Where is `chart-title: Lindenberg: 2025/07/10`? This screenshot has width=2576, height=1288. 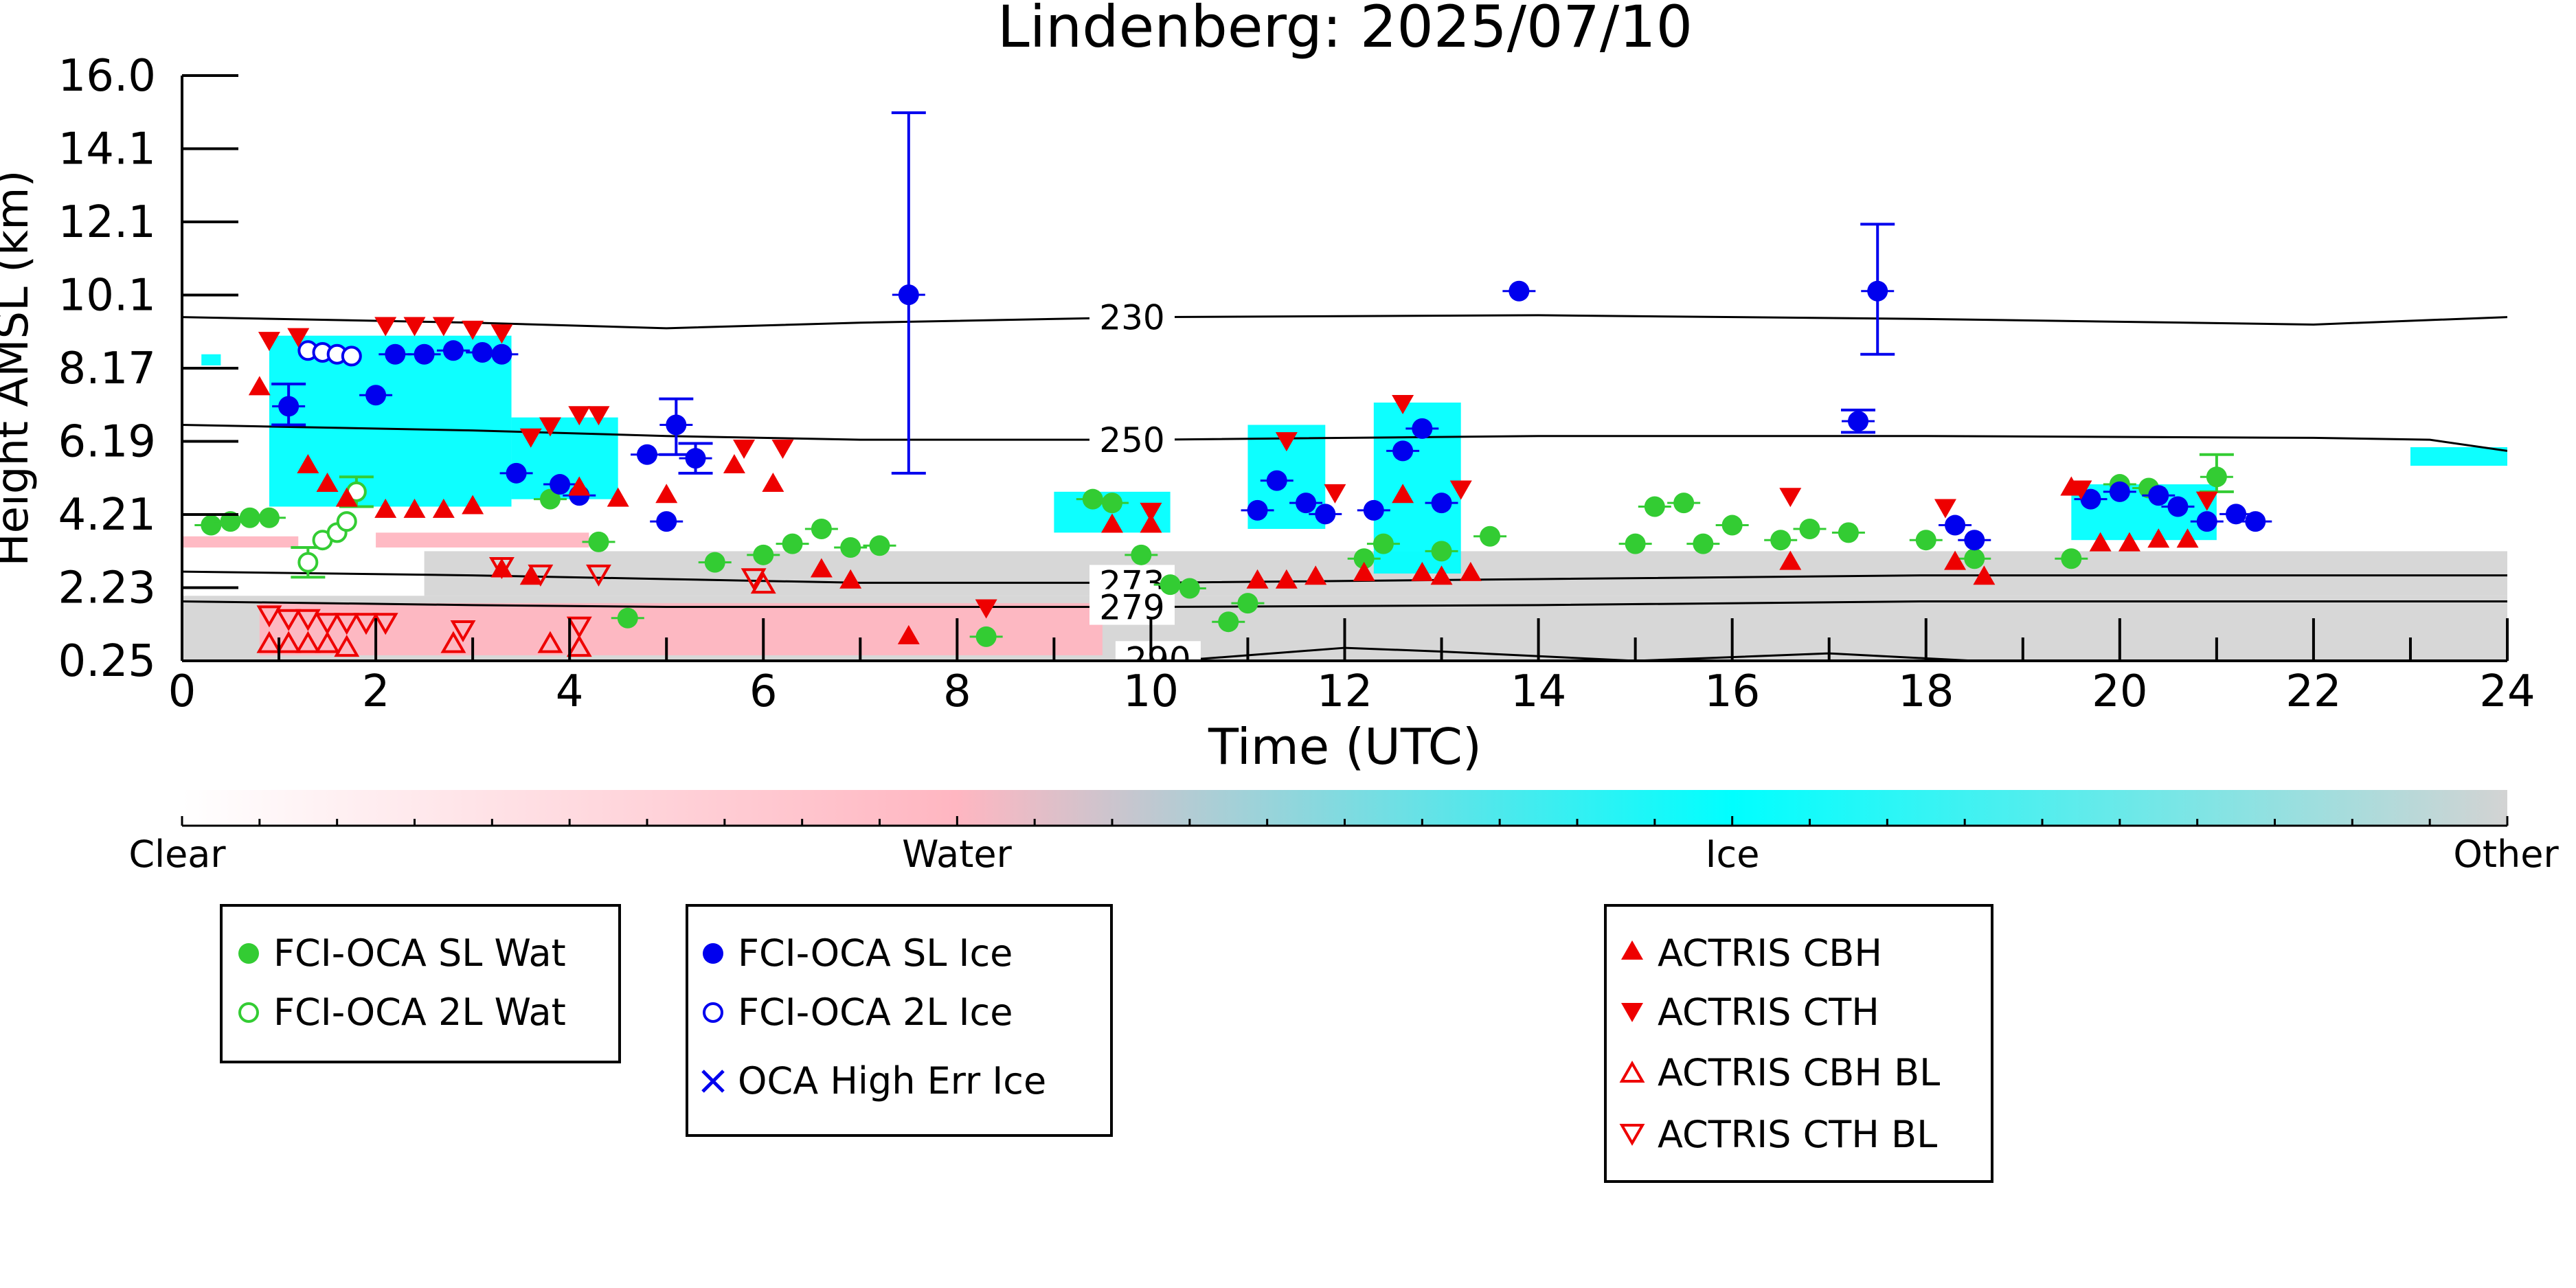 chart-title: Lindenberg: 2025/07/10 is located at coordinates (1345, 30).